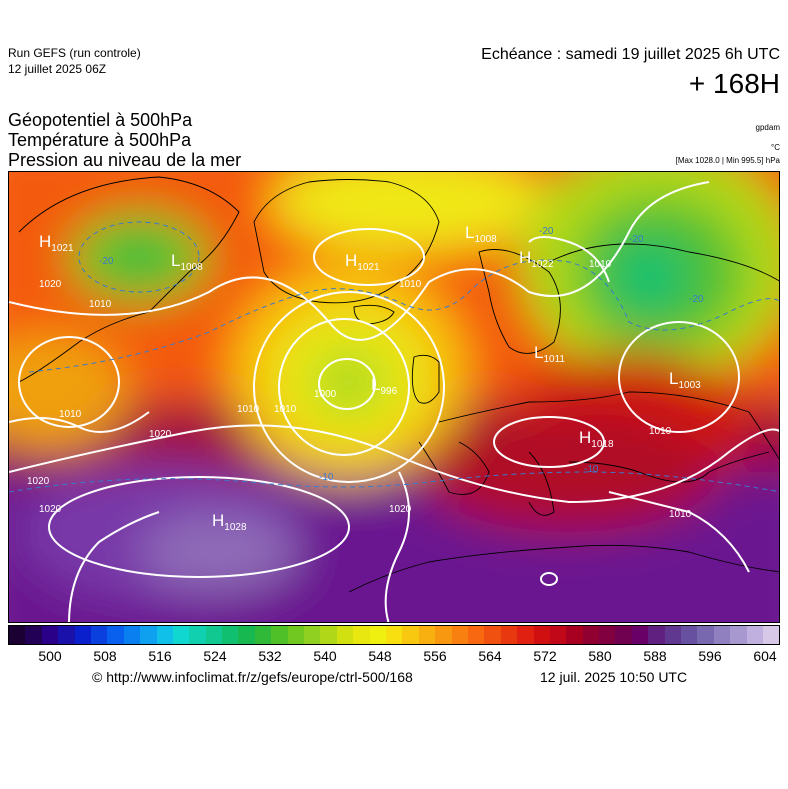 The width and height of the screenshot is (788, 789). What do you see at coordinates (549, 354) in the screenshot?
I see `low-pressure-center: L1011` at bounding box center [549, 354].